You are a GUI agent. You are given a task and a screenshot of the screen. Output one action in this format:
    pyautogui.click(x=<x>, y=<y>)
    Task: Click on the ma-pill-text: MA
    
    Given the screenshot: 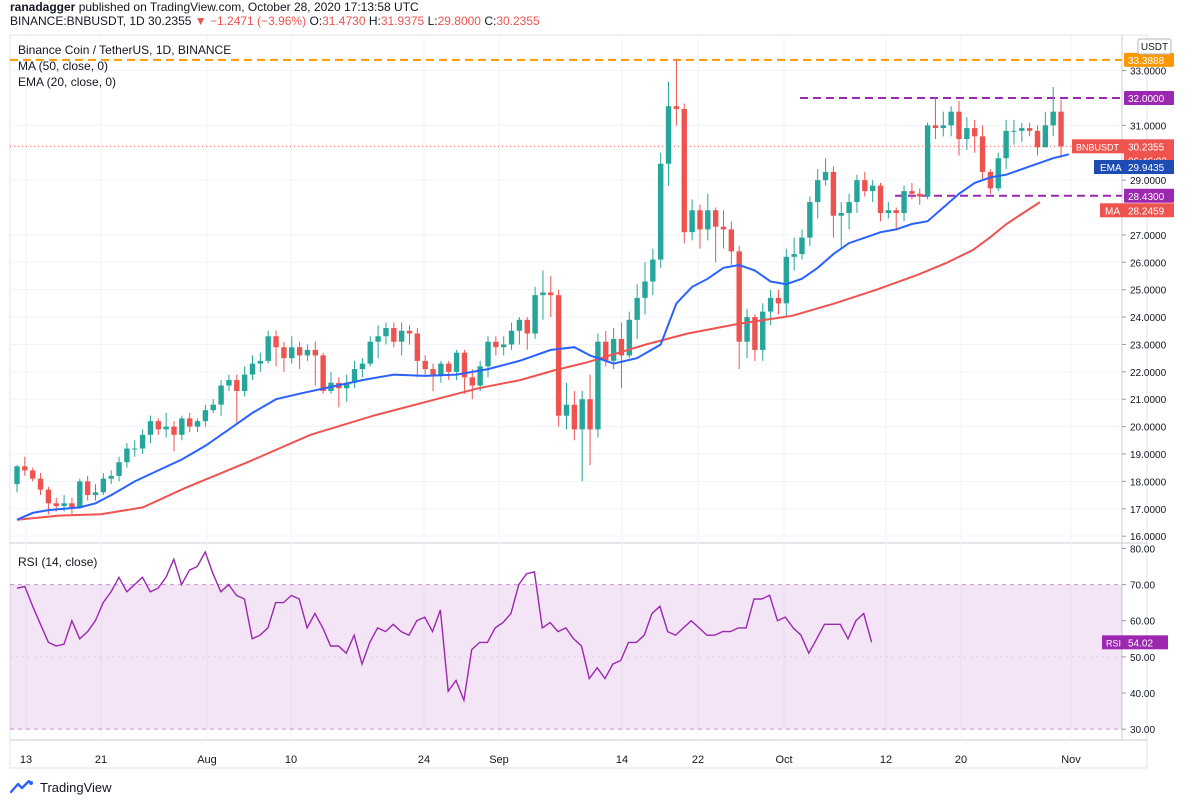 What is the action you would take?
    pyautogui.click(x=1112, y=211)
    